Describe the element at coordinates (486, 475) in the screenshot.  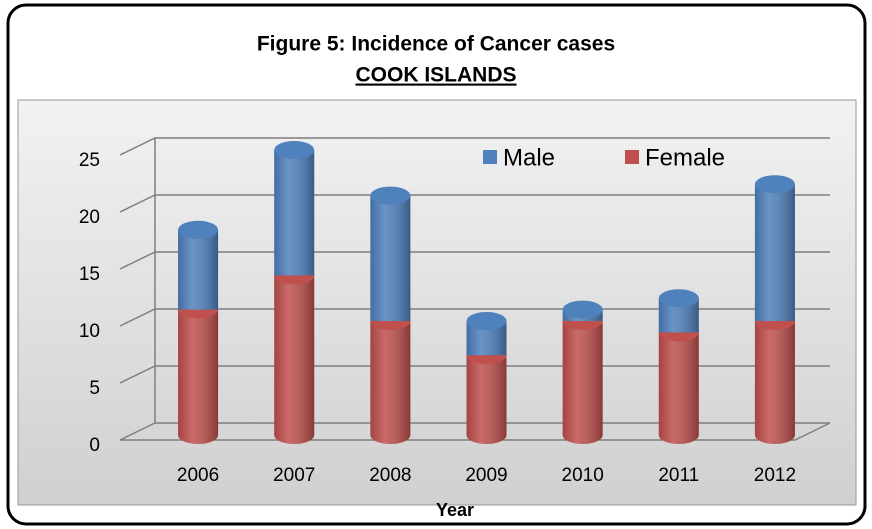
I see `x-tick-label: 2009` at that location.